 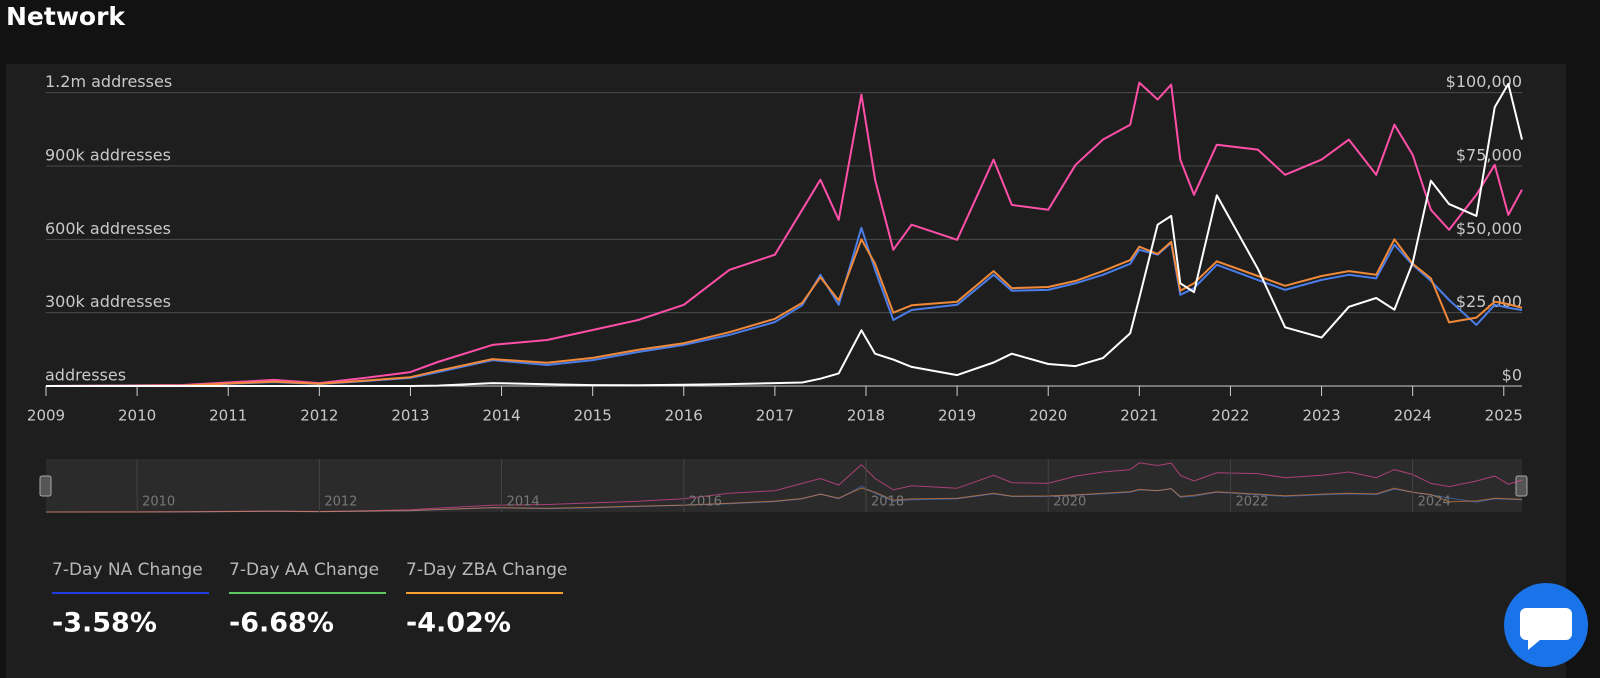 I want to click on y2-tick-label: $50,000, so click(x=1489, y=228).